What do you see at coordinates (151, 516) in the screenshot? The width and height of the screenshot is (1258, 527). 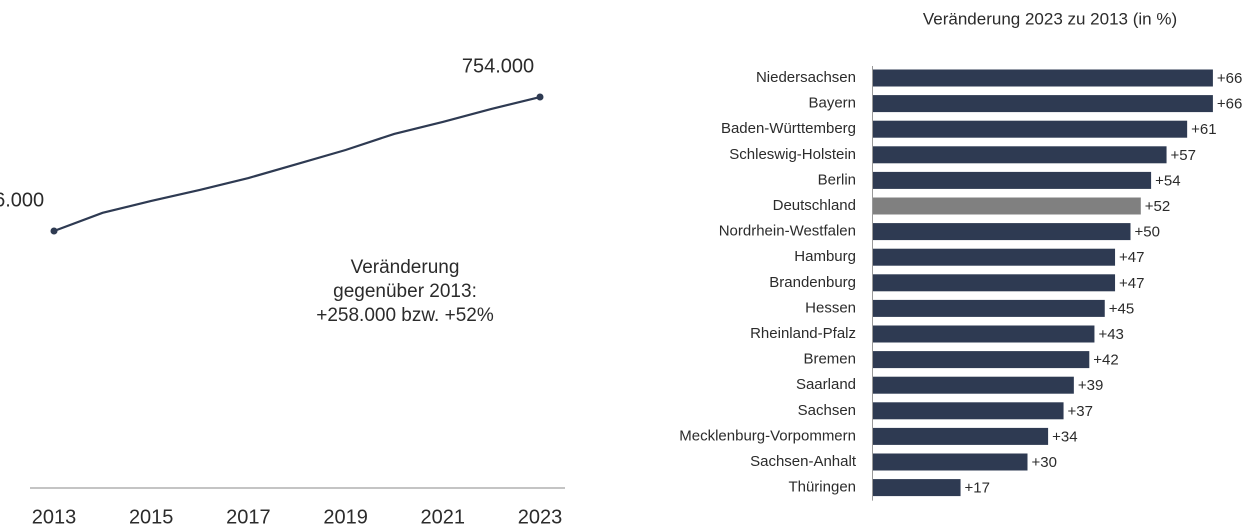 I see `x-tick-label: 2015` at bounding box center [151, 516].